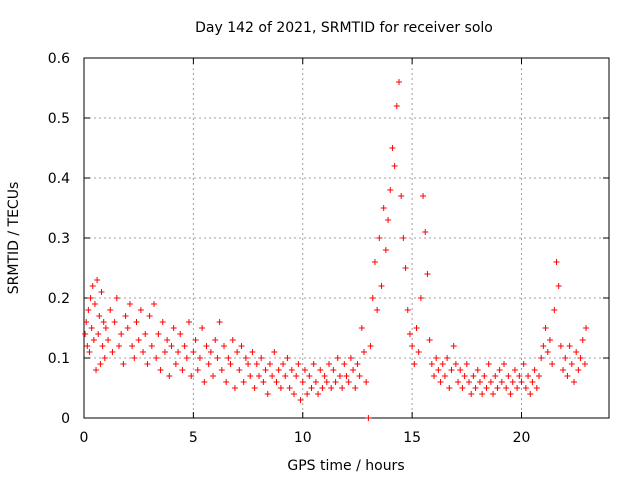 This screenshot has height=480, width=640. I want to click on x-tick-label: 20, so click(522, 438).